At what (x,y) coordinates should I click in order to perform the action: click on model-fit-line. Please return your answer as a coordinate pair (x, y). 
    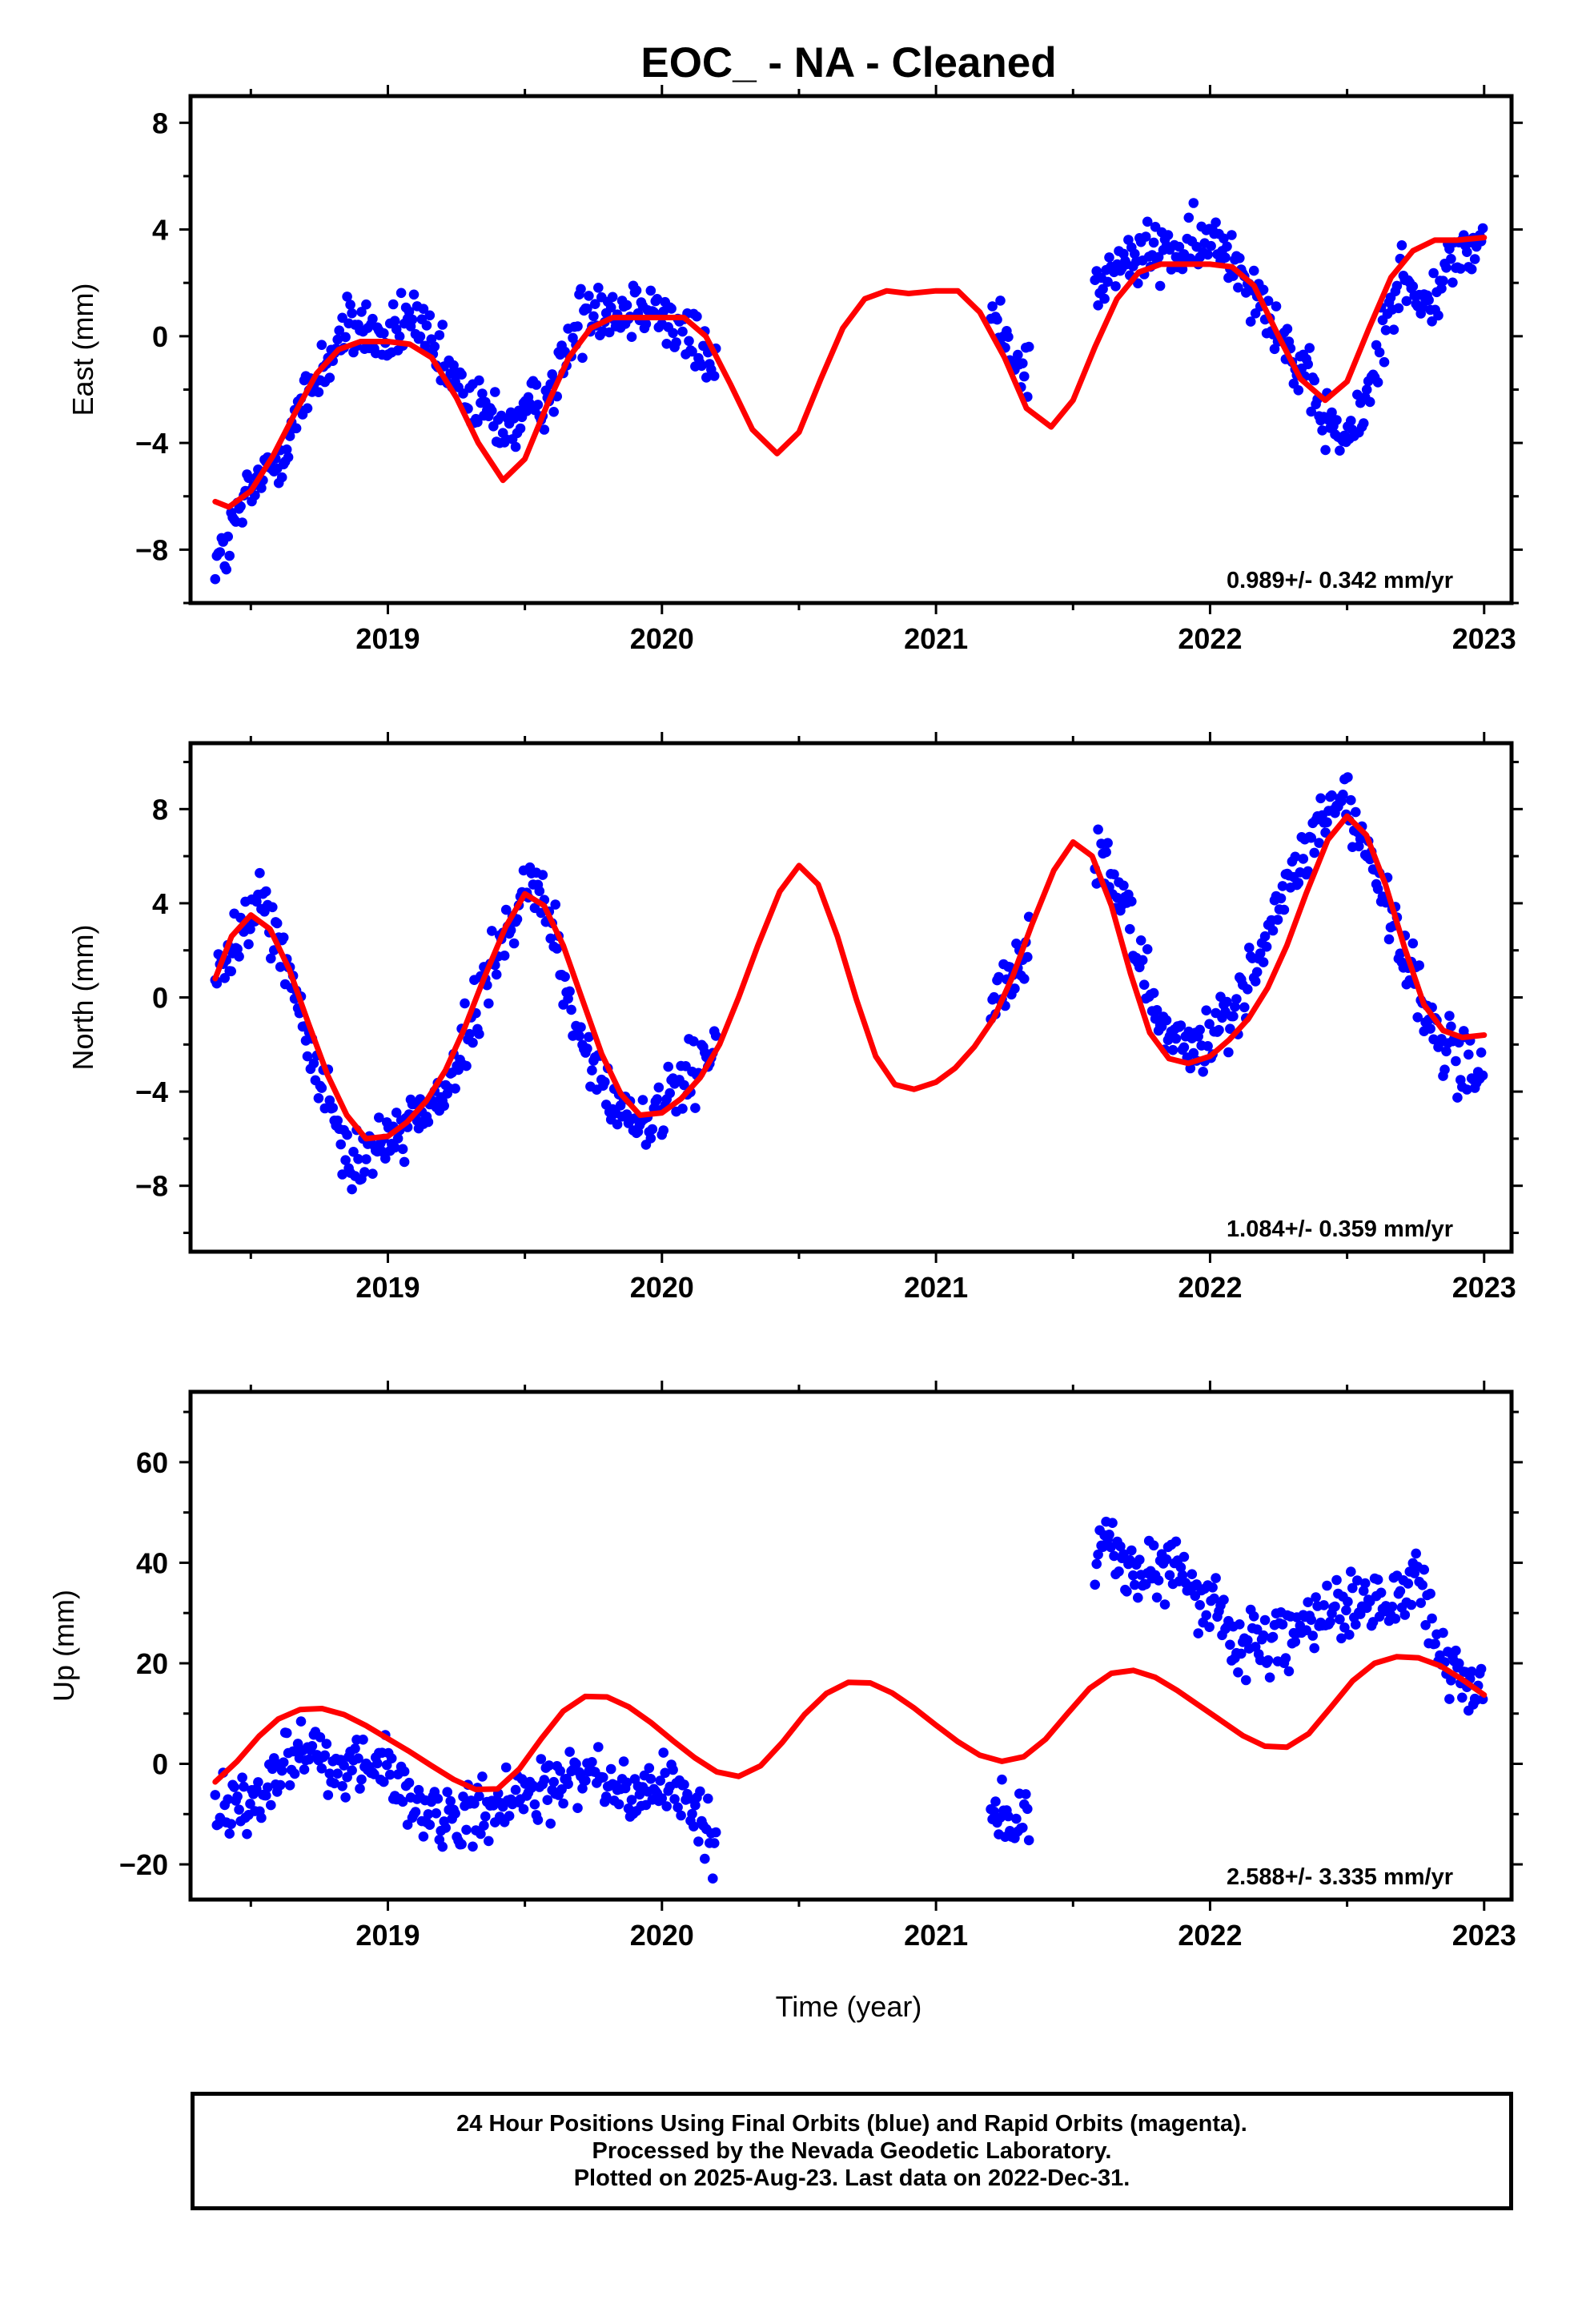
    Looking at the image, I should click on (850, 977).